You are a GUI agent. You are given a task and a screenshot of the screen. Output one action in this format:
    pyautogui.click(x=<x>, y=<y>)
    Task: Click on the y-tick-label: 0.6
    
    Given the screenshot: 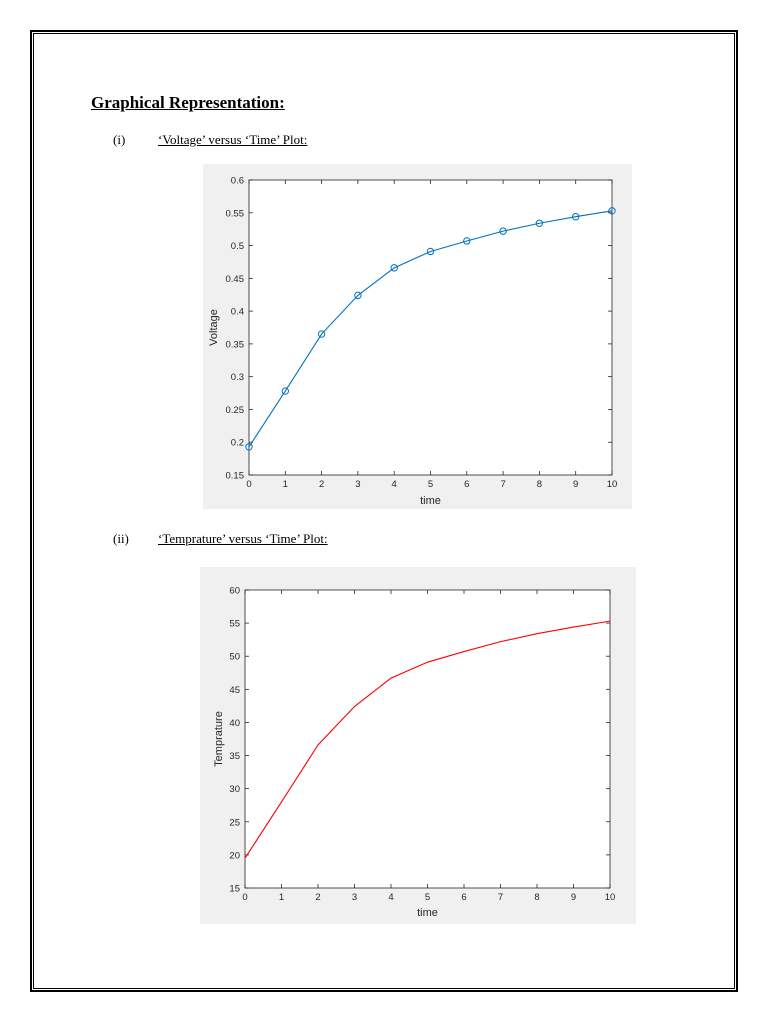 What is the action you would take?
    pyautogui.click(x=237, y=181)
    